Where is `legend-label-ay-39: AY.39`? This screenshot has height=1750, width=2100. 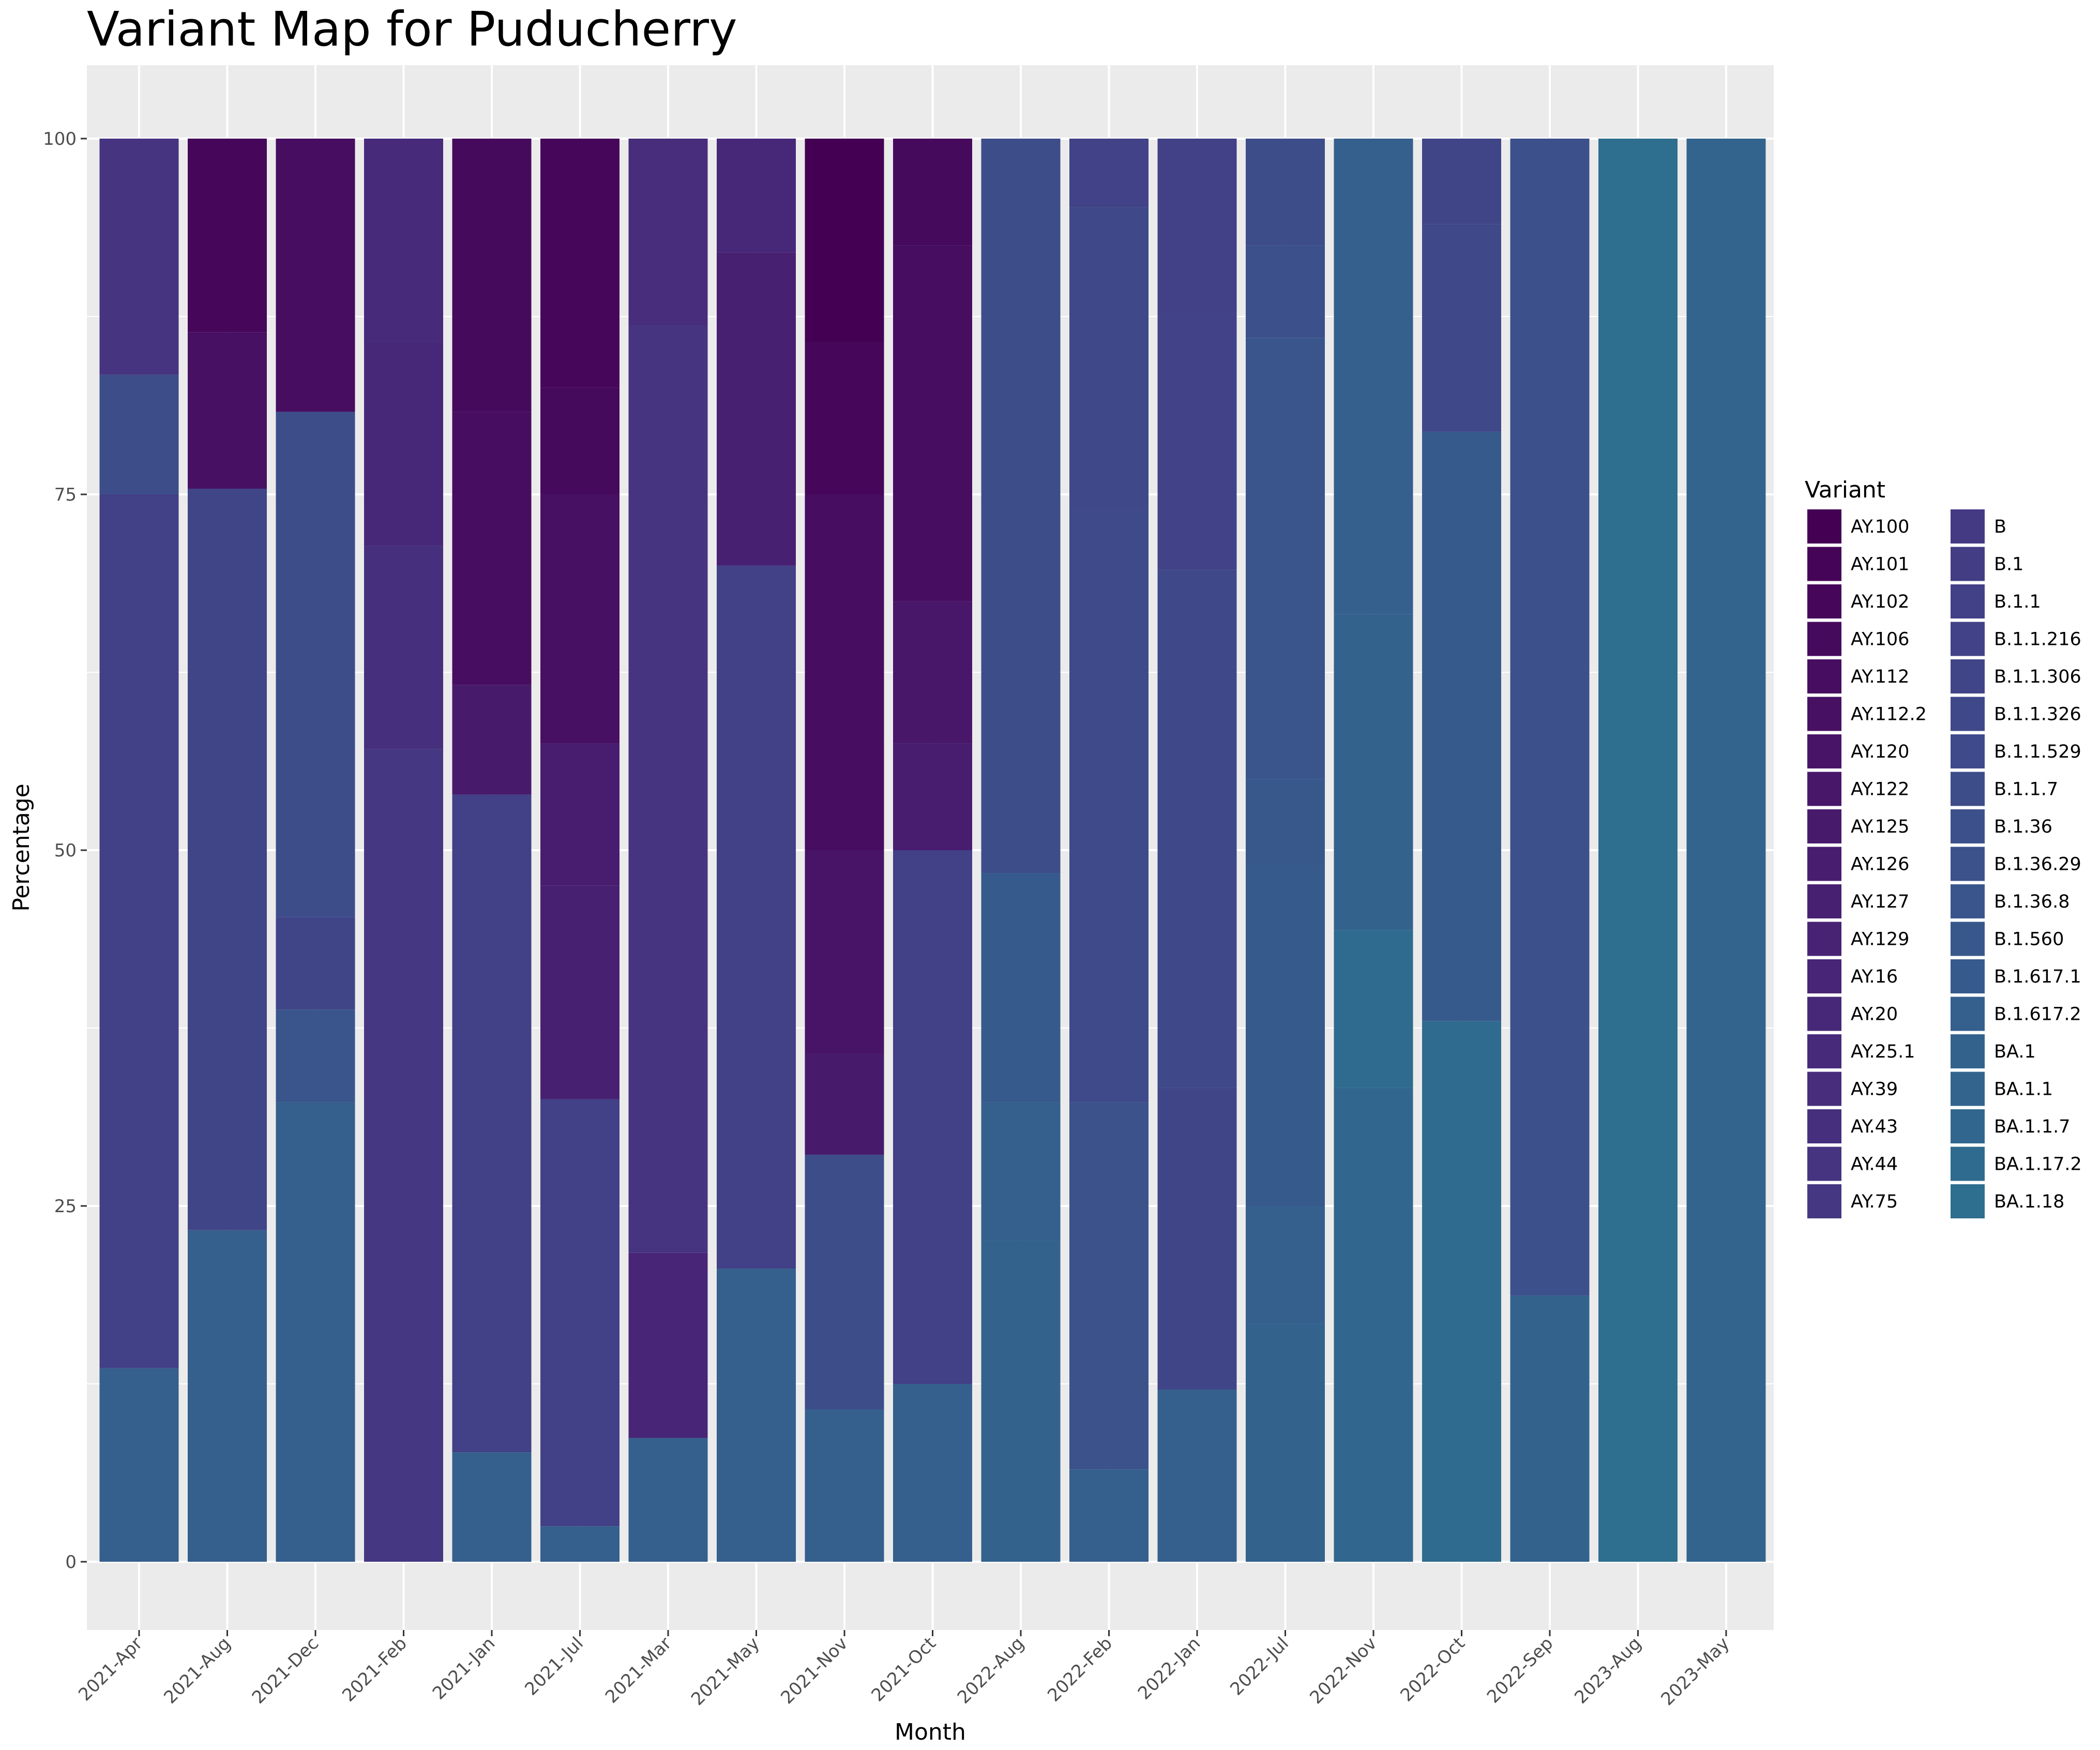
legend-label-ay-39: AY.39 is located at coordinates (1874, 1090).